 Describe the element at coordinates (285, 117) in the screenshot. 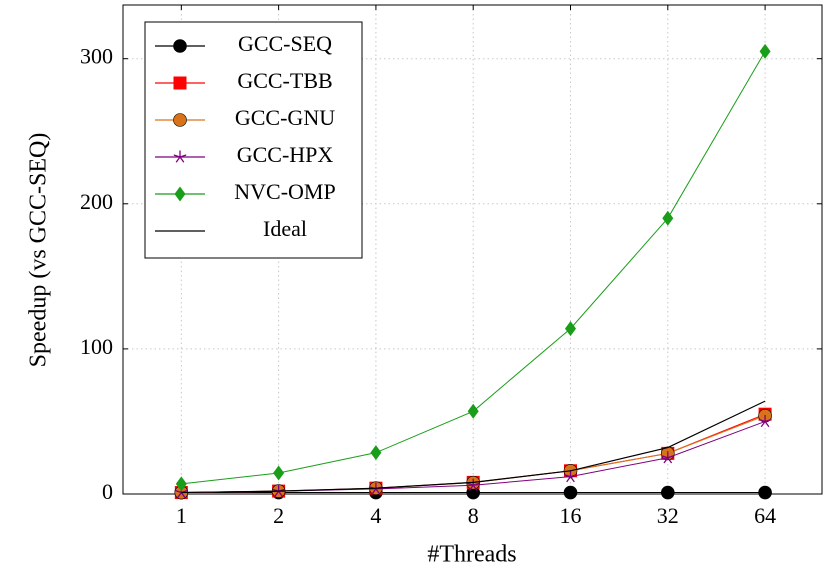

I see `legend-label: GCC-GNU` at that location.